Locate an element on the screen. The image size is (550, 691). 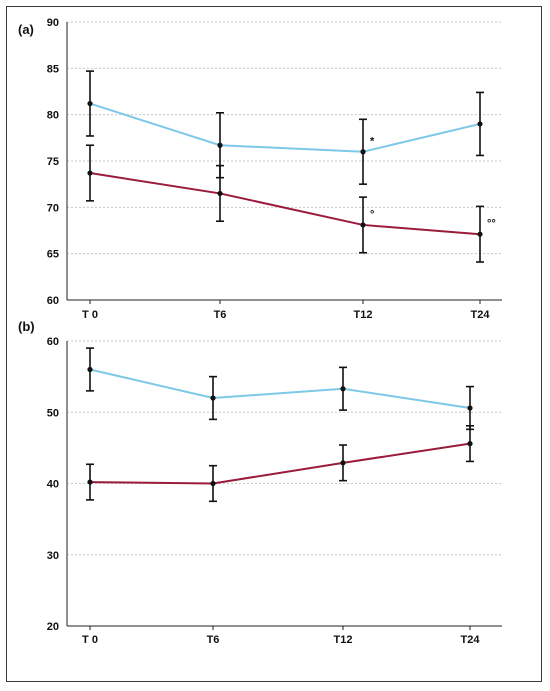
y-tick-label: 65 is located at coordinates (53, 255).